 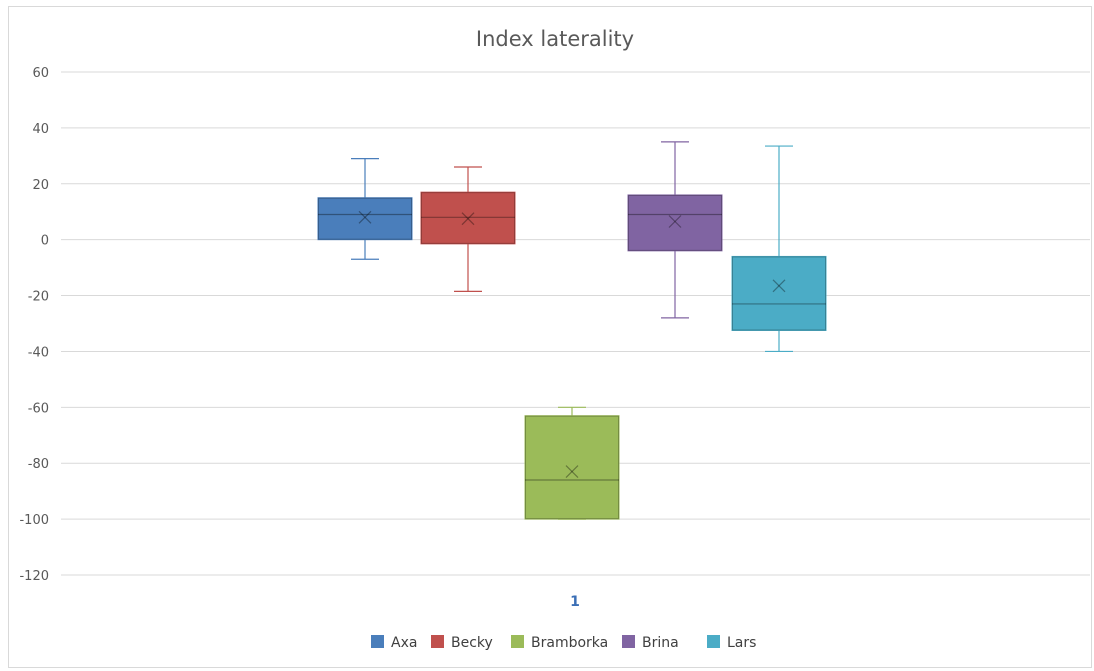 What do you see at coordinates (569, 643) in the screenshot?
I see `legend-label: Bramborka` at bounding box center [569, 643].